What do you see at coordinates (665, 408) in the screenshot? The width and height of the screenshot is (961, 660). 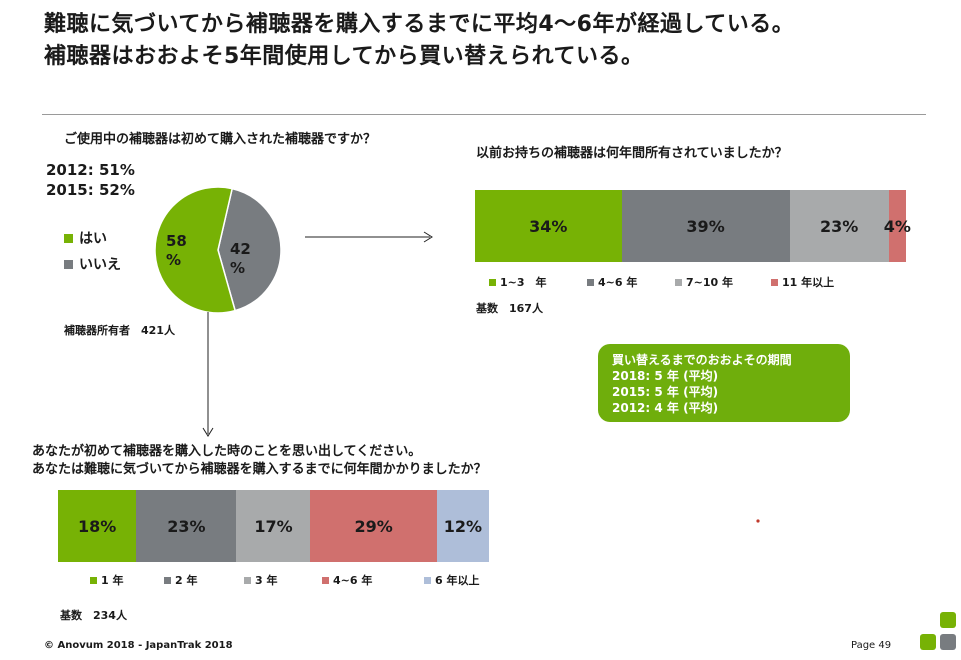 I see `callout-line-4: 2012: 4 年 (平均)` at bounding box center [665, 408].